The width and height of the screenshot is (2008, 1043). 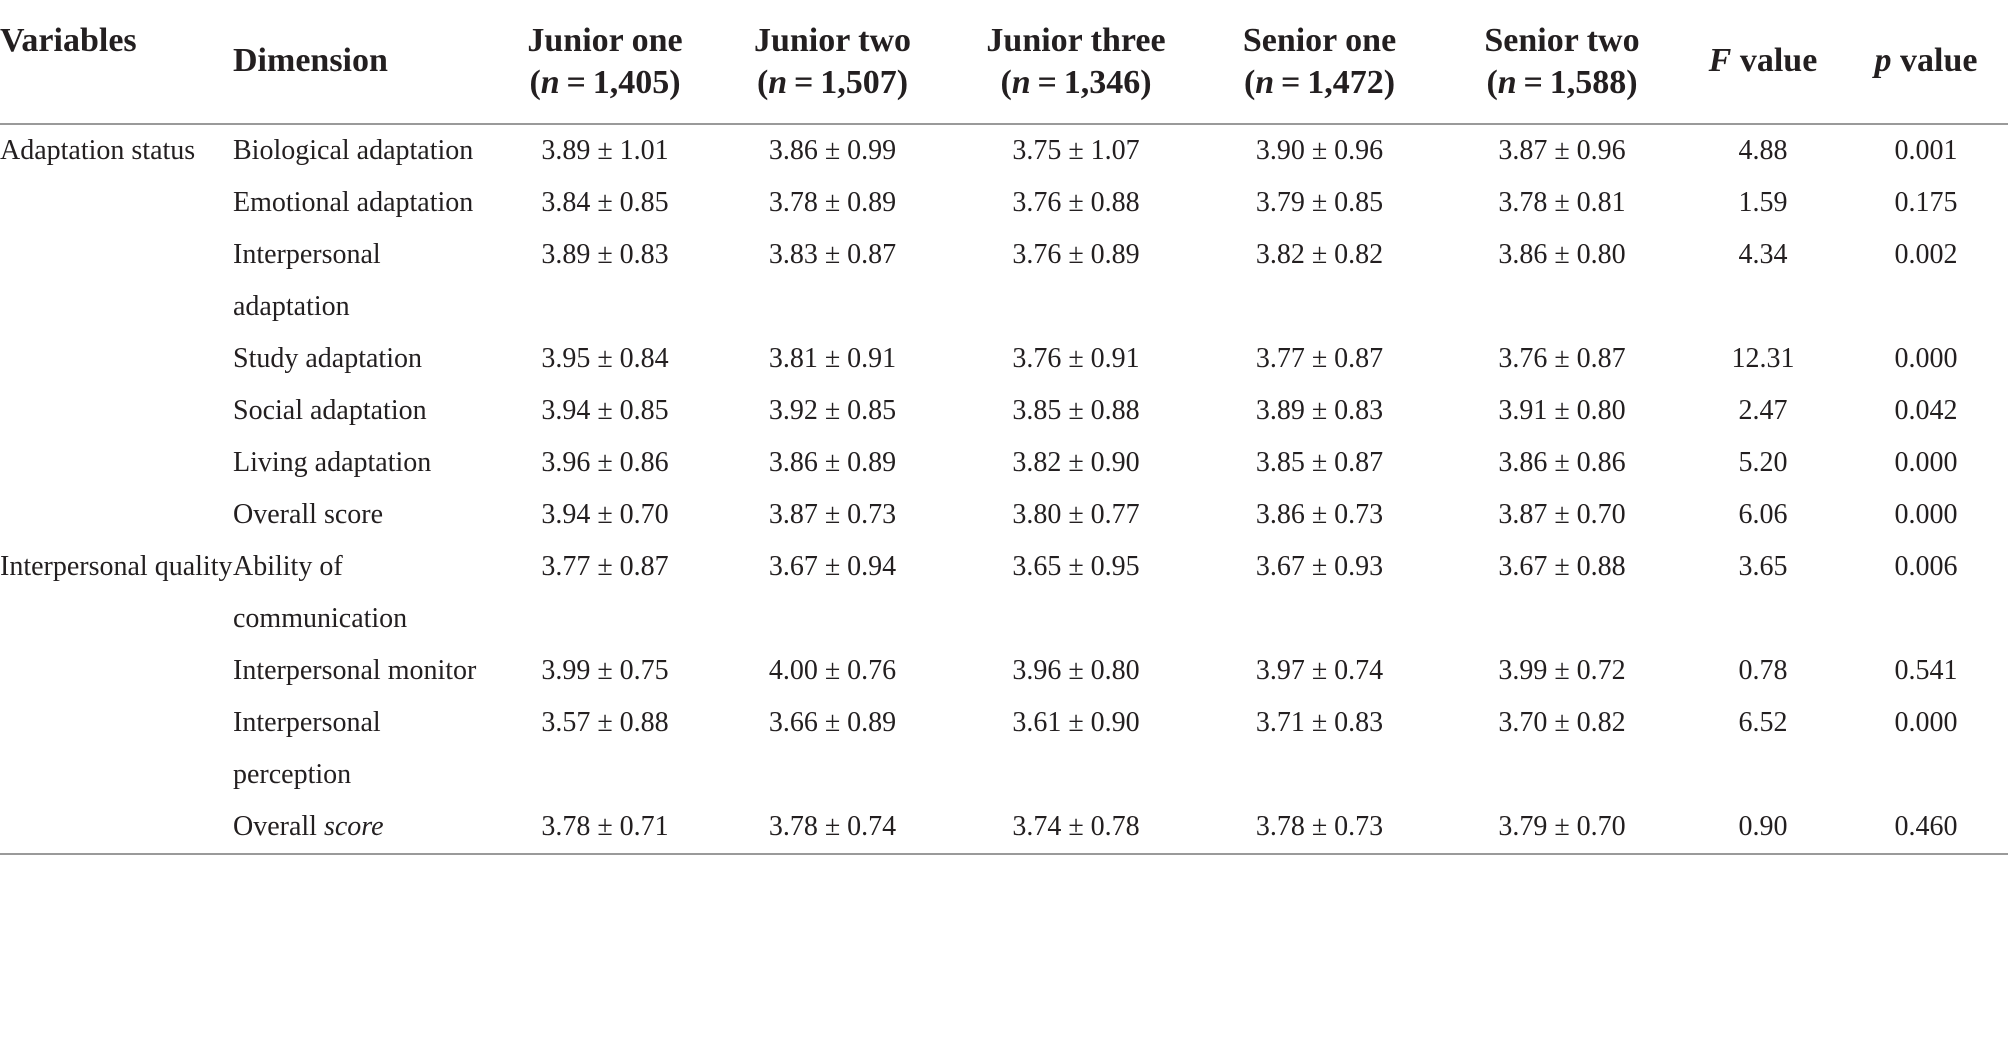 What do you see at coordinates (1076, 254) in the screenshot?
I see `mean-sd-cell: 3.76 ± 0.89` at bounding box center [1076, 254].